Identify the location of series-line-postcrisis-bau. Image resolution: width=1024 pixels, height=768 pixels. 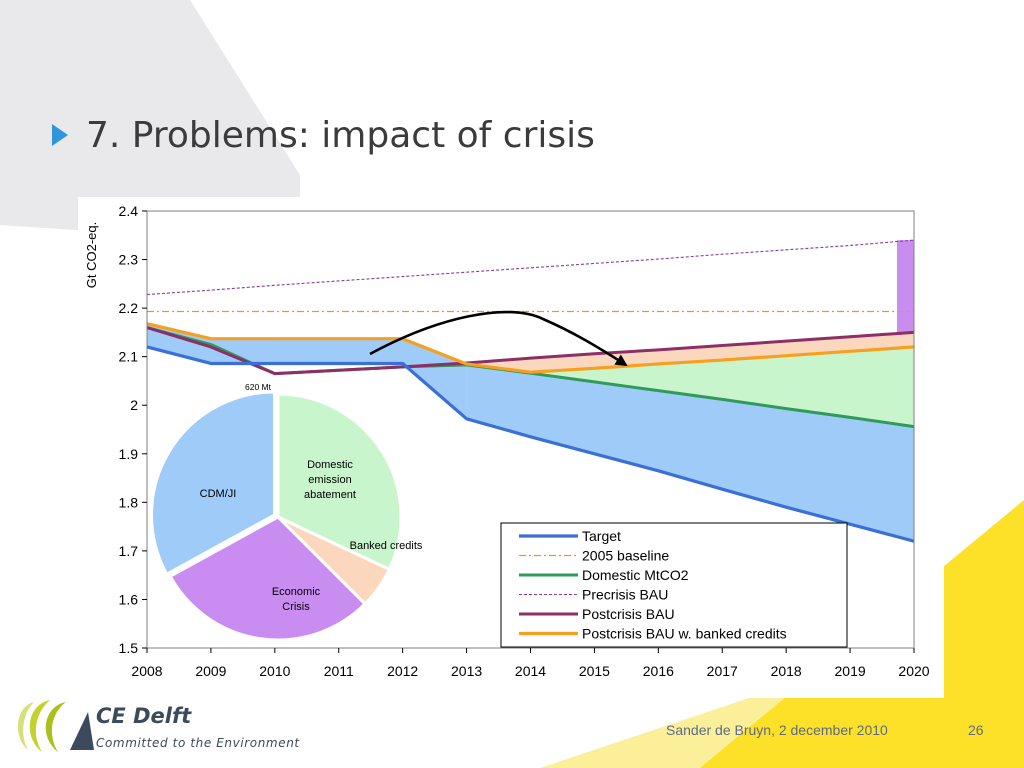
(530, 351).